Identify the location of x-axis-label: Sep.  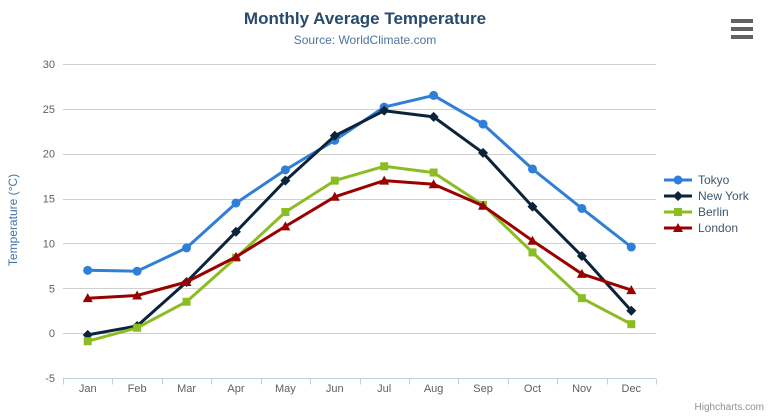
(483, 389).